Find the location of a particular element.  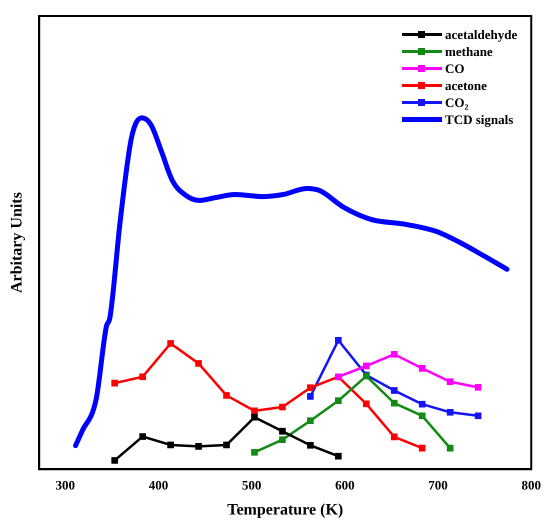

legend-label: acetaldehyde is located at coordinates (481, 34).